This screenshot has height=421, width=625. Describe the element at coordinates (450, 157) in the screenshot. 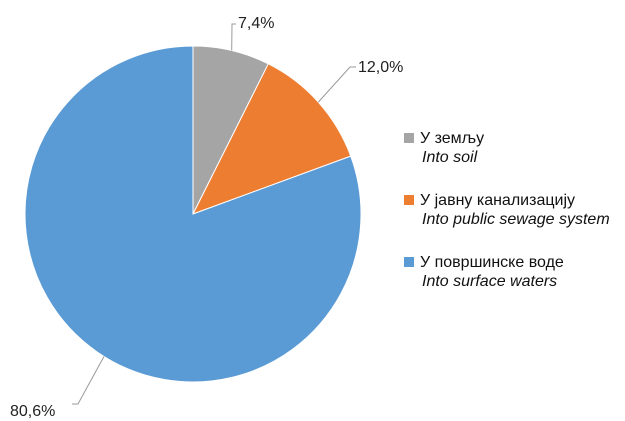

I see `legend-label-en-into-soil: Into soil` at that location.